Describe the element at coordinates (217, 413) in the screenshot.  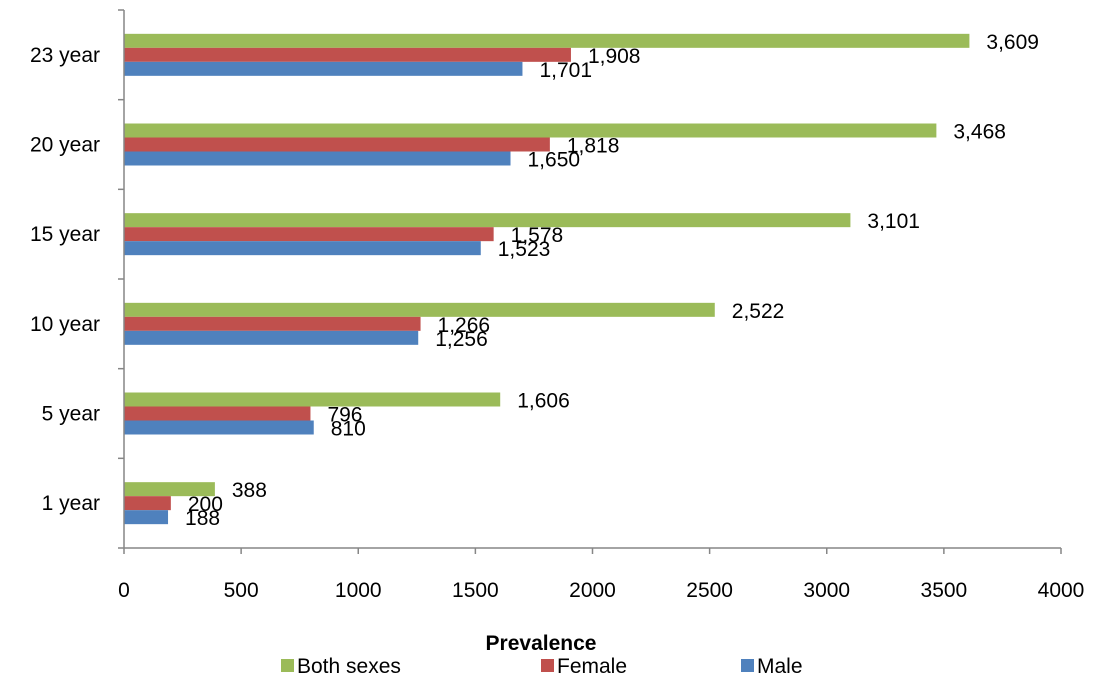
I see `bar-female-5-year` at that location.